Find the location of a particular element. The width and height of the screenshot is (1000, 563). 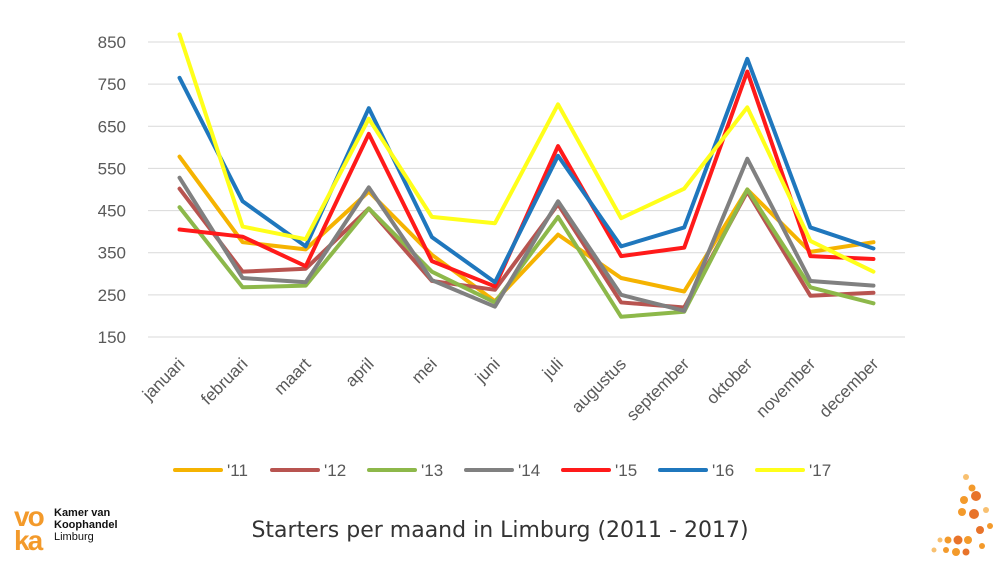

x-tick-label: juli is located at coordinates (552, 368).